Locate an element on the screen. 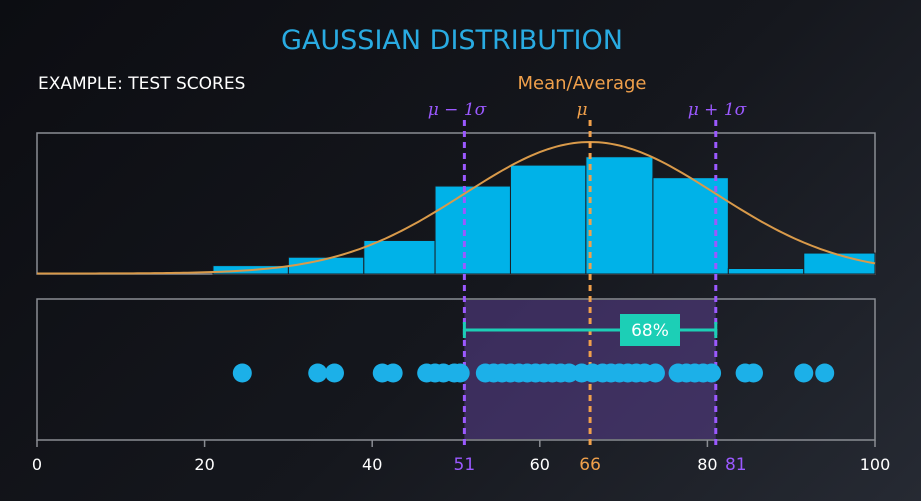  axis-marker-minus-label: 51 is located at coordinates (465, 465).